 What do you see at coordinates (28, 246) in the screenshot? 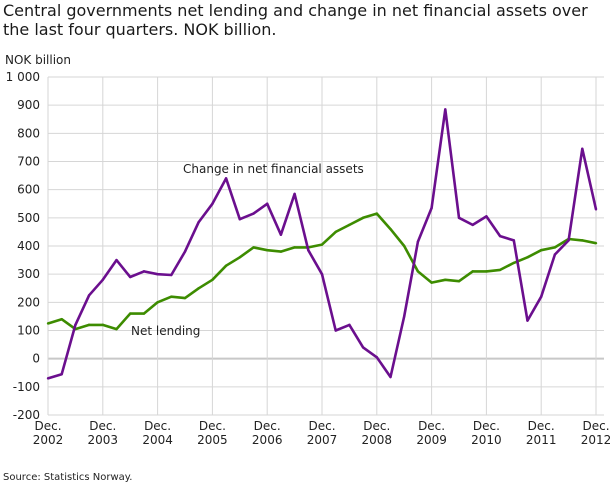
I see `y-tick-label: 400` at bounding box center [28, 246].